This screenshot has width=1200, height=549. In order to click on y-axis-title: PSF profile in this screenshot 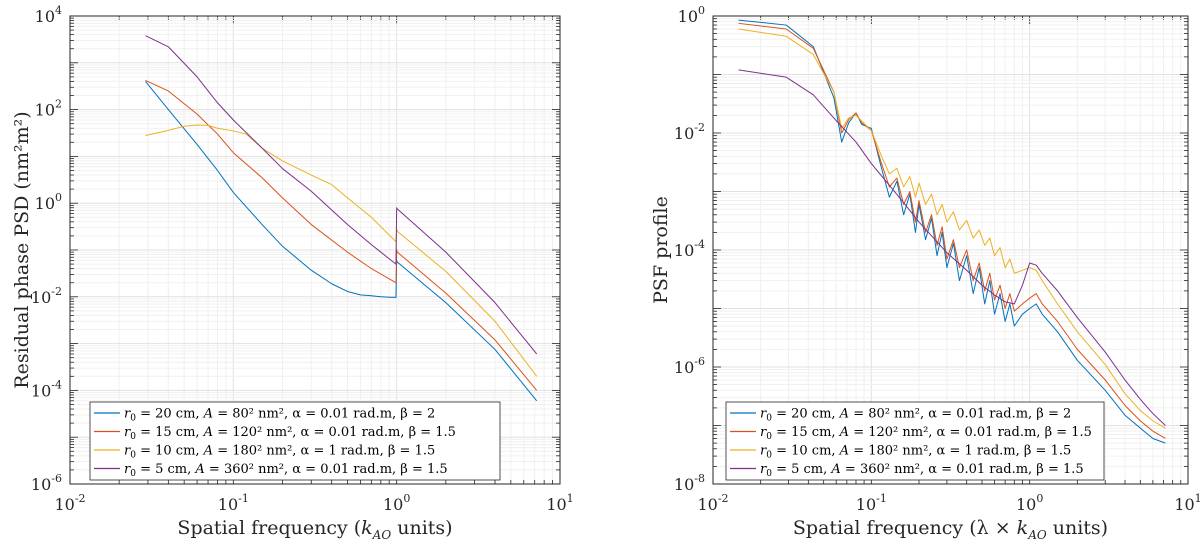, I will do `click(661, 250)`.